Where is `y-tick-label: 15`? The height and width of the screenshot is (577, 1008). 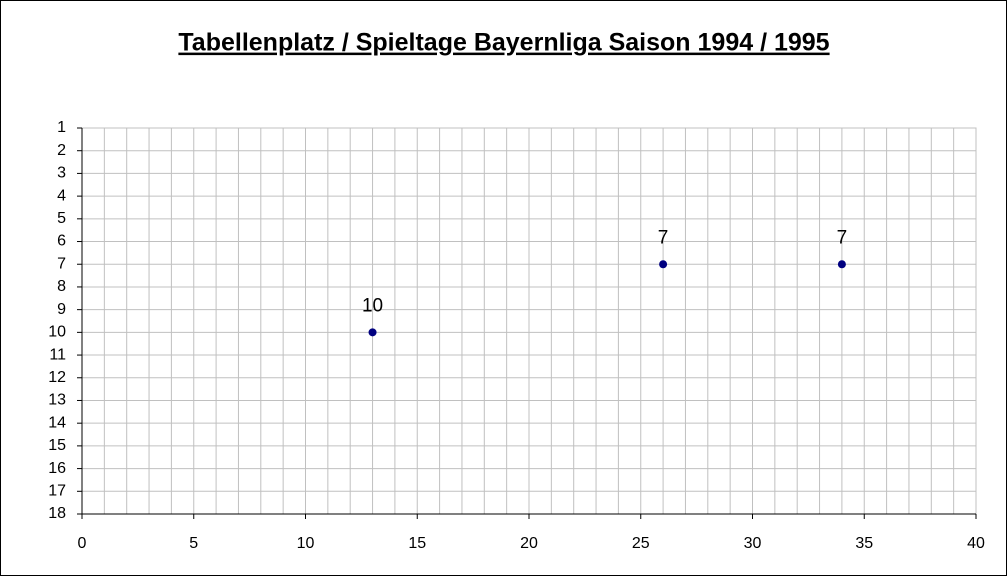
y-tick-label: 15 is located at coordinates (57, 445).